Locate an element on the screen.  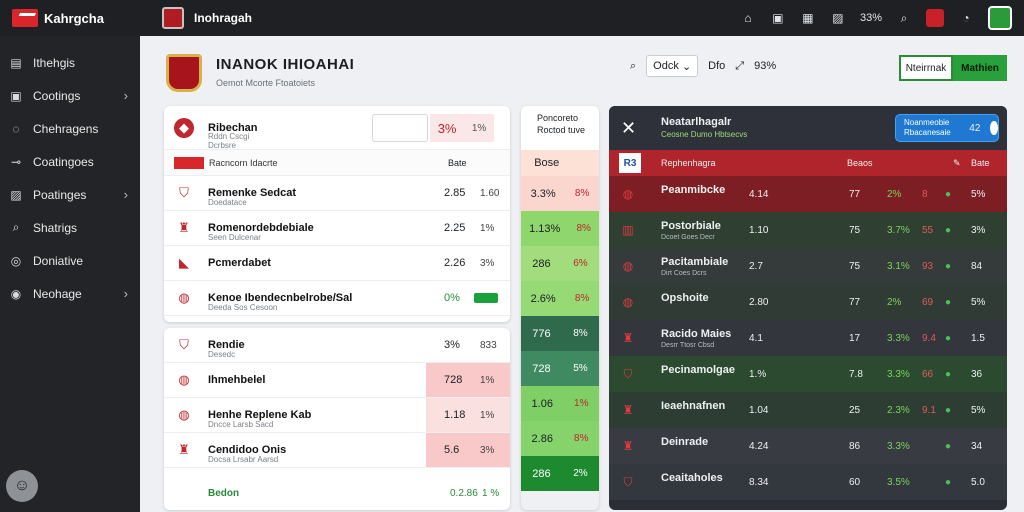
row-value-1: 2.80 is located at coordinates (759, 302).